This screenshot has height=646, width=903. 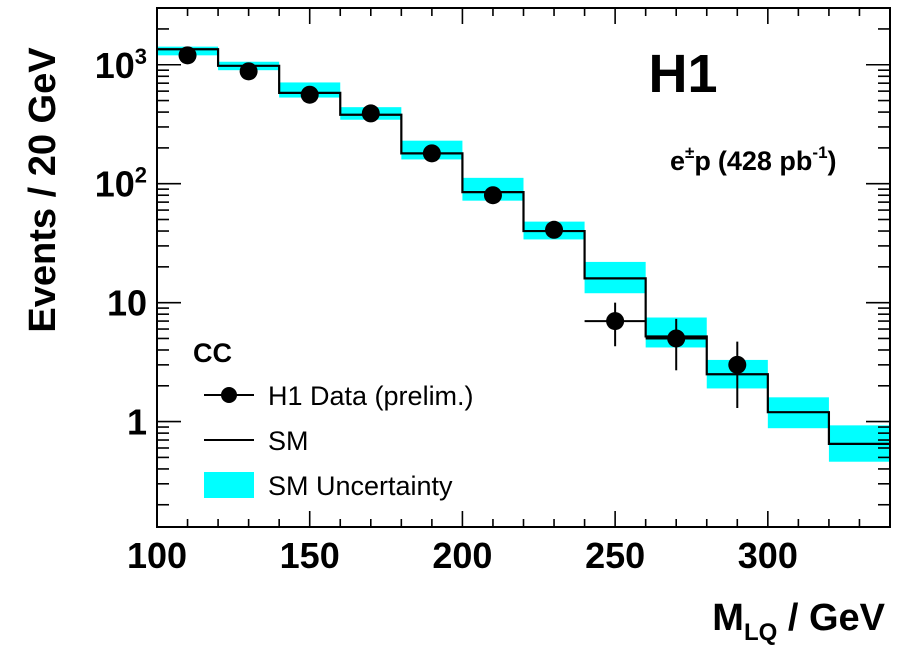 I want to click on legend-entry-uncertainty: SM Uncertainty, so click(x=328, y=486).